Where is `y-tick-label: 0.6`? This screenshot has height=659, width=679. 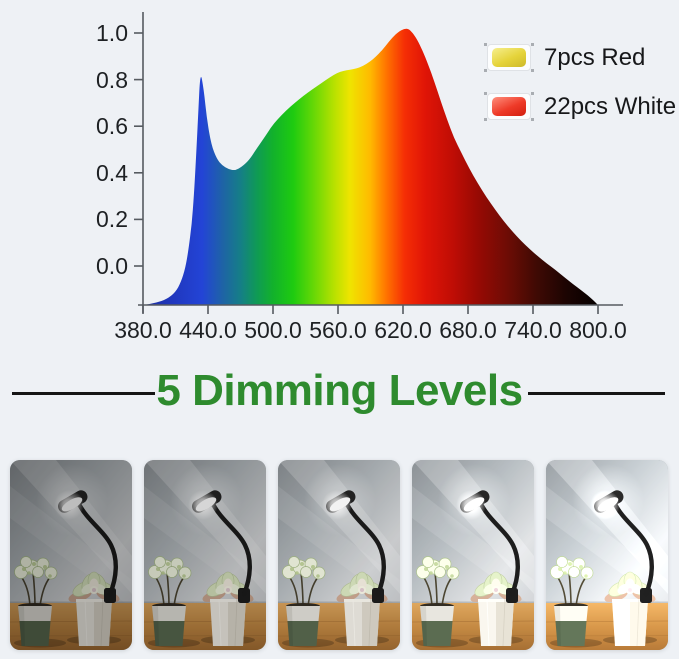 y-tick-label: 0.6 is located at coordinates (112, 126).